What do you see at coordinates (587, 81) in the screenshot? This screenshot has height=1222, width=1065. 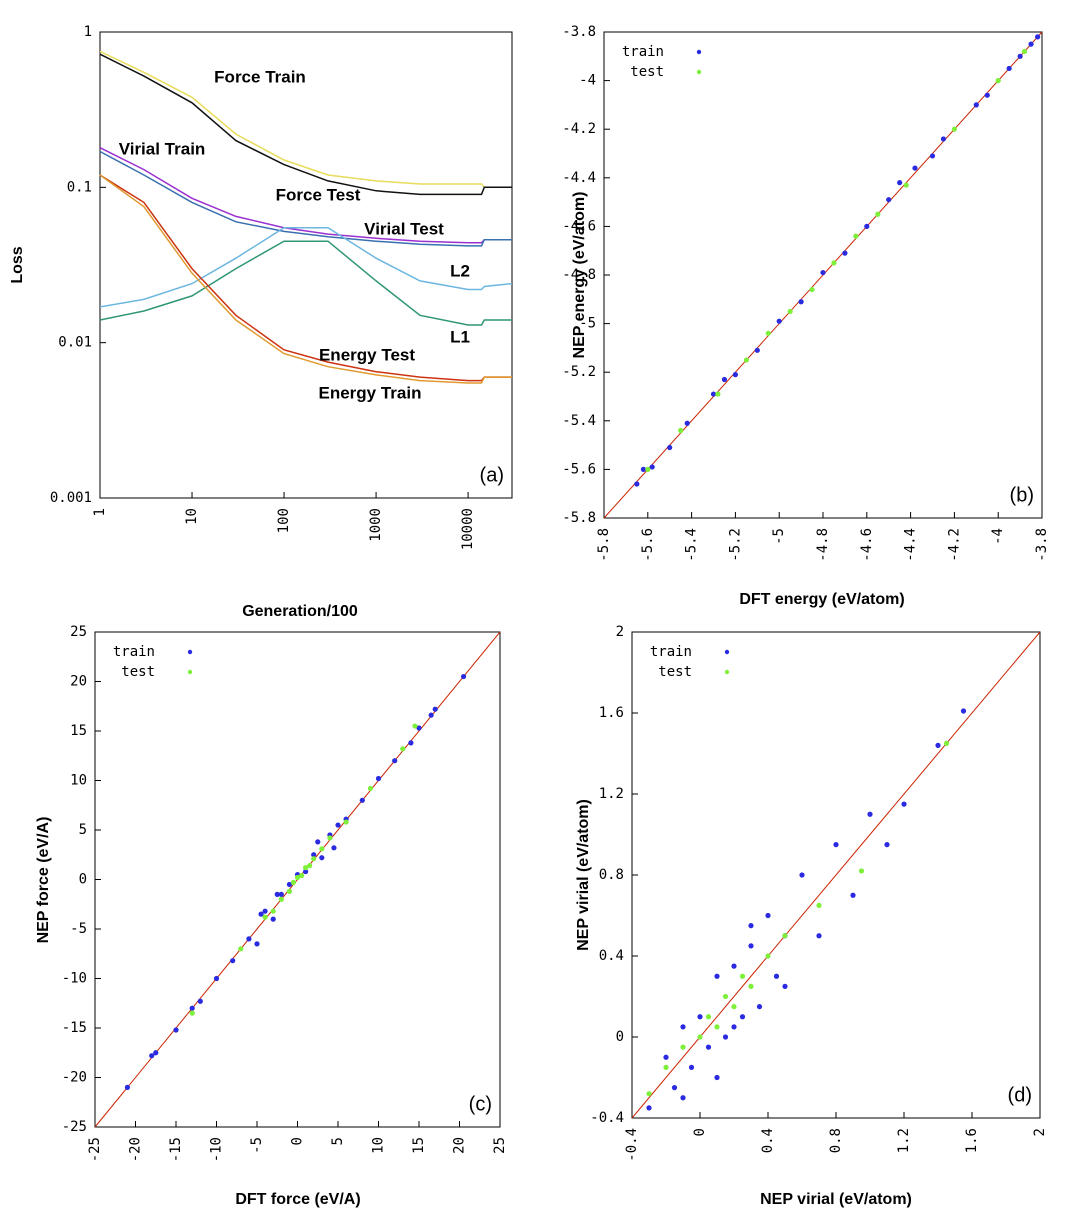 I see `y-tick-label: -4` at bounding box center [587, 81].